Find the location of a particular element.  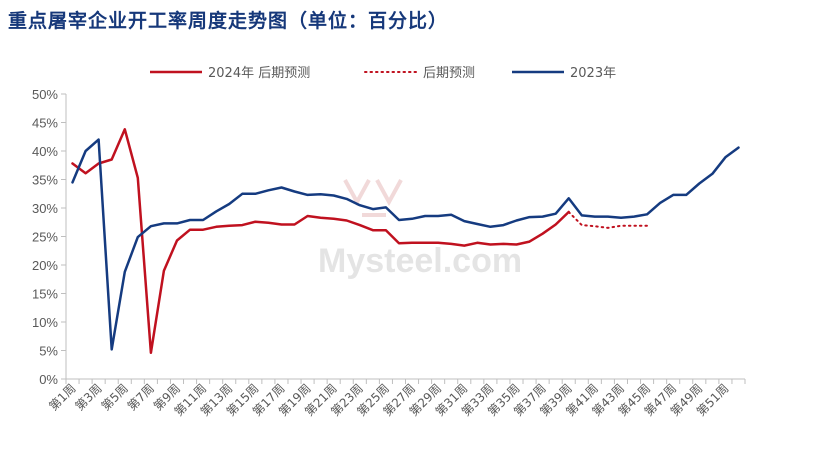

y-tick-label: 45% is located at coordinates (45, 123).